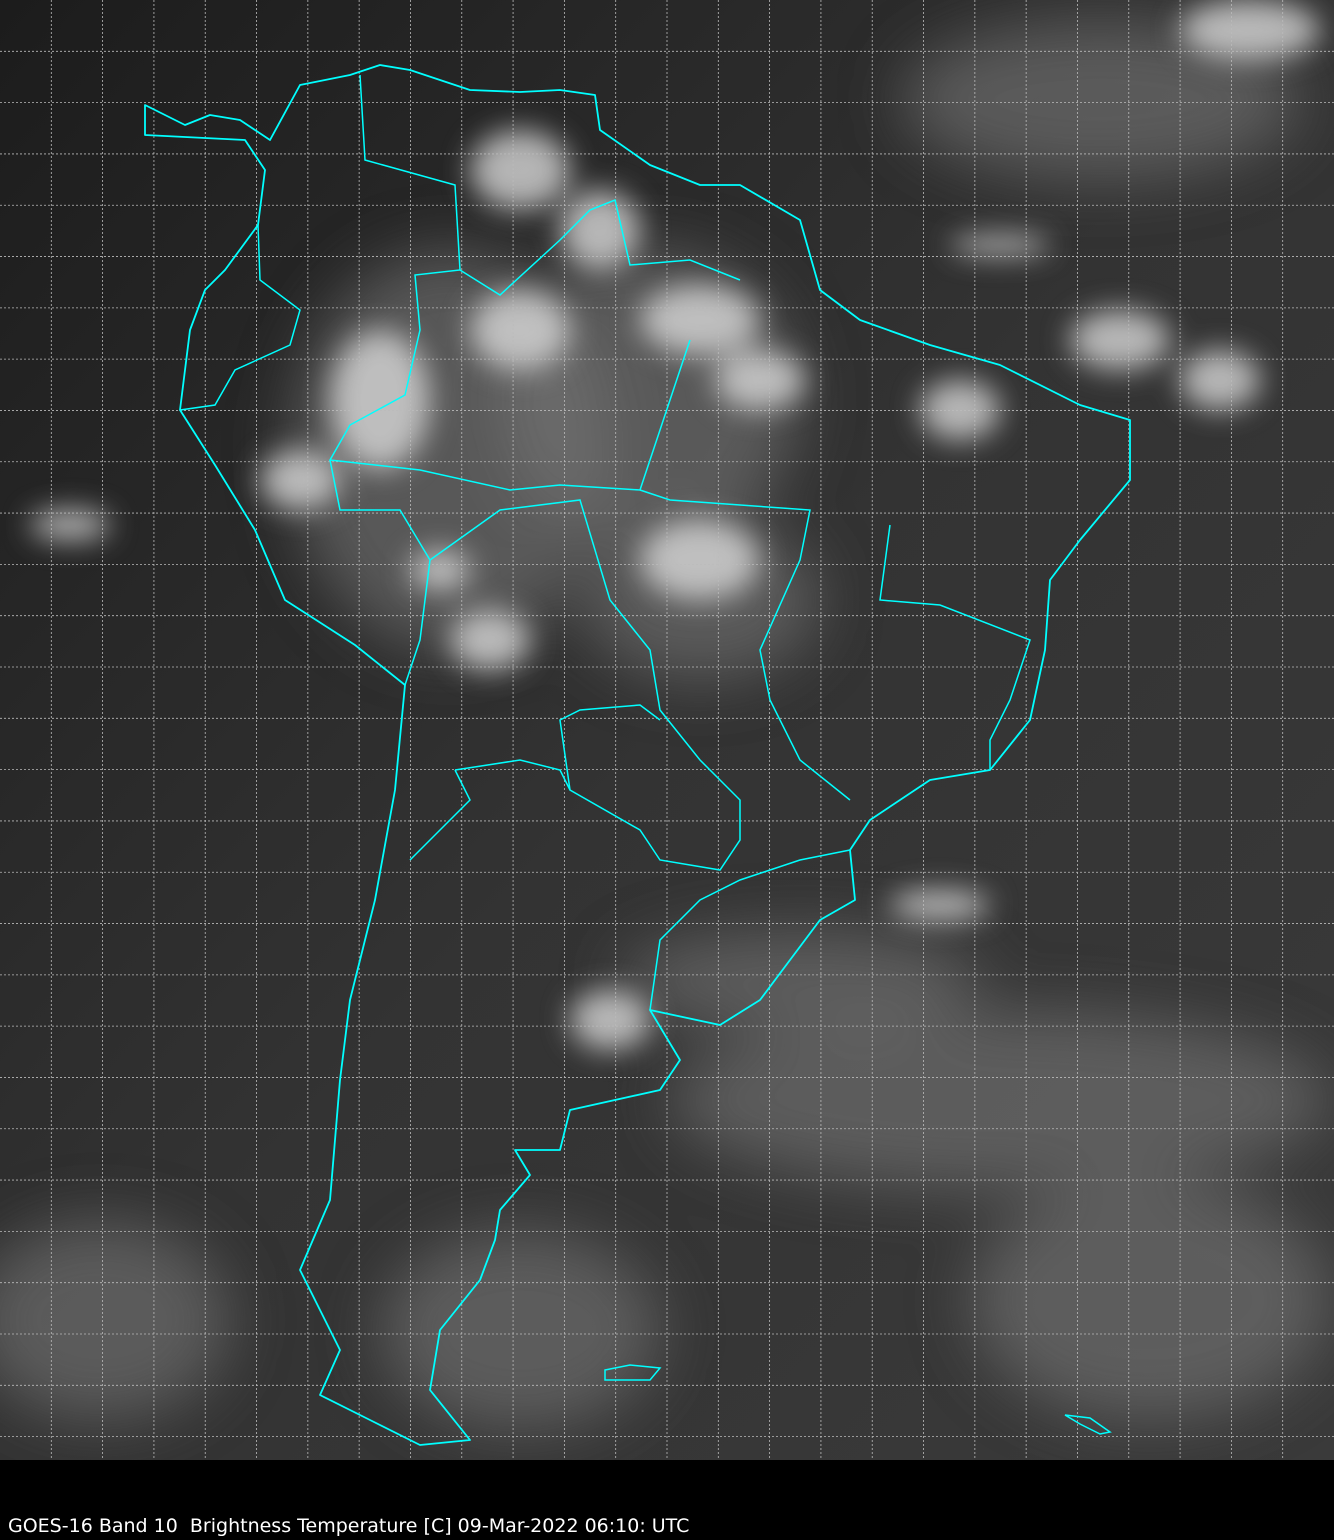  Describe the element at coordinates (633, 1372) in the screenshot. I see `falkland-islands` at that location.